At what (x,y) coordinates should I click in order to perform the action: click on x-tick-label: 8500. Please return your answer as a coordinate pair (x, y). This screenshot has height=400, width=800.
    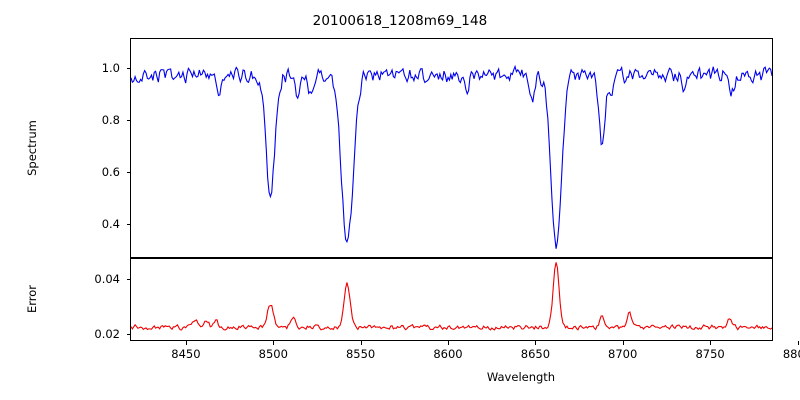
    Looking at the image, I should click on (273, 354).